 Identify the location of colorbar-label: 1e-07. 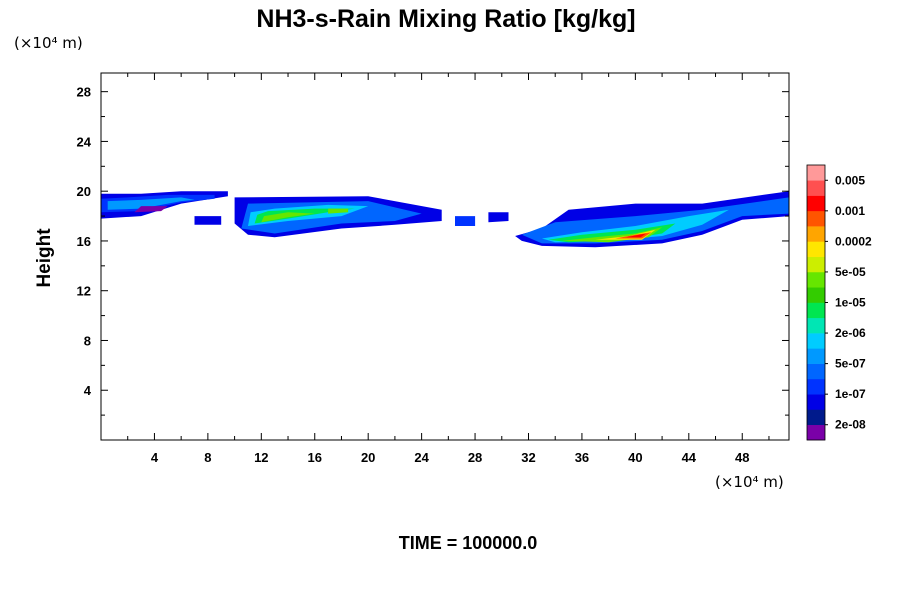
(850, 394).